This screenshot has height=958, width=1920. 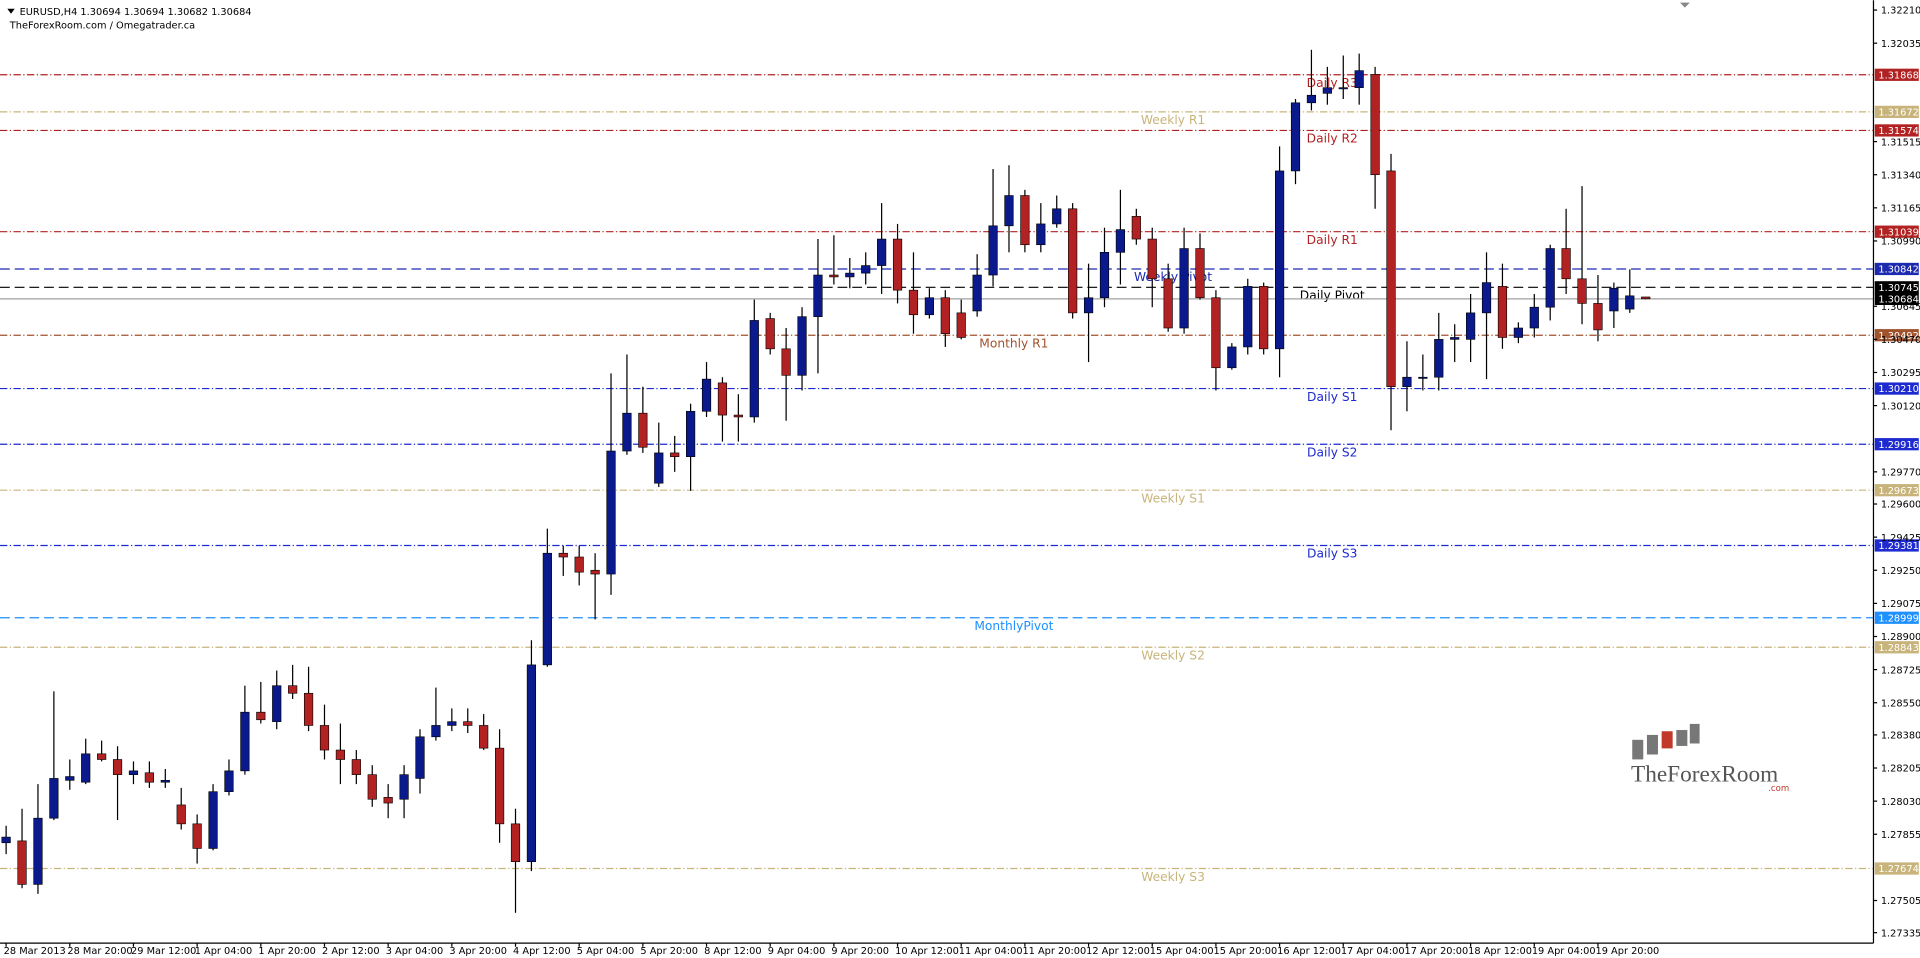 What do you see at coordinates (1900, 604) in the screenshot?
I see `y-tick-label: 1.29075` at bounding box center [1900, 604].